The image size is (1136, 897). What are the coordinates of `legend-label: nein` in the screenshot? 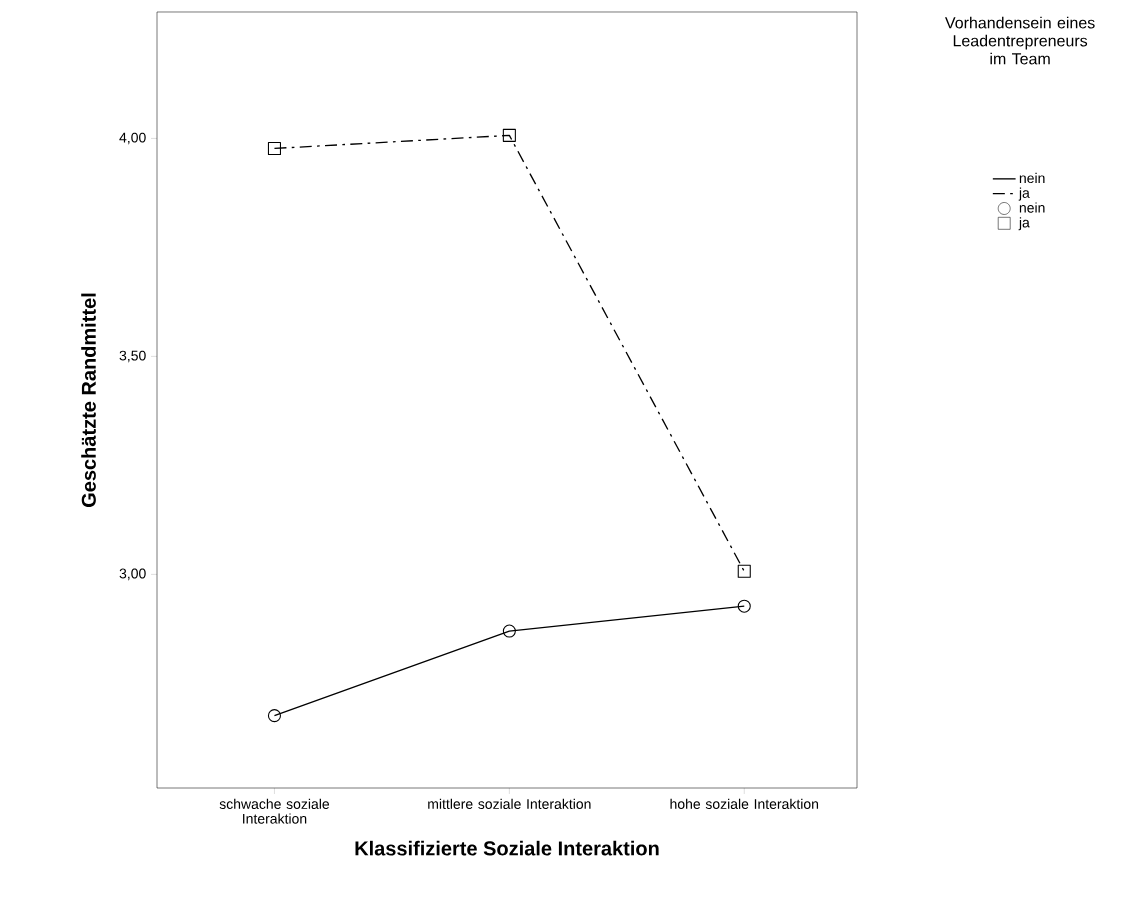 It's located at (1032, 207).